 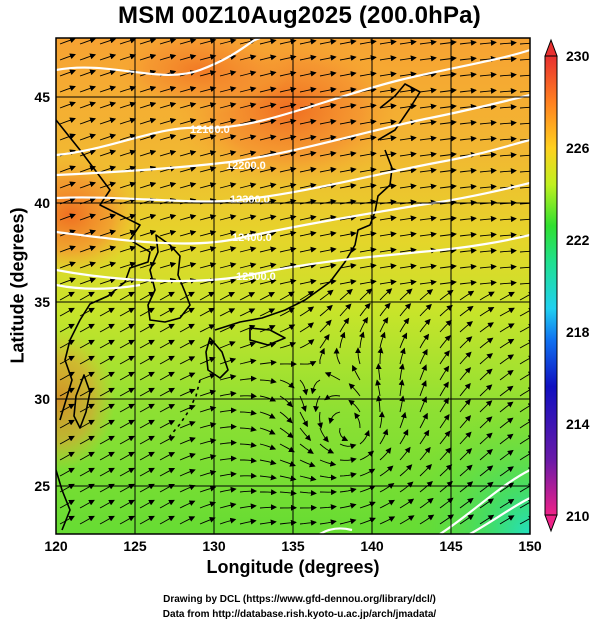 What do you see at coordinates (578, 56) in the screenshot?
I see `colorbar-label-230: 230` at bounding box center [578, 56].